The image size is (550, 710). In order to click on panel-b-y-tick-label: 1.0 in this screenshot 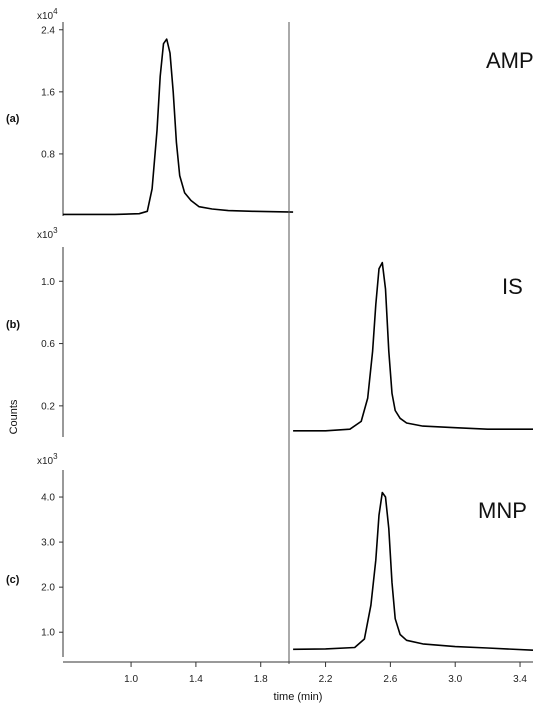, I will do `click(48, 282)`.